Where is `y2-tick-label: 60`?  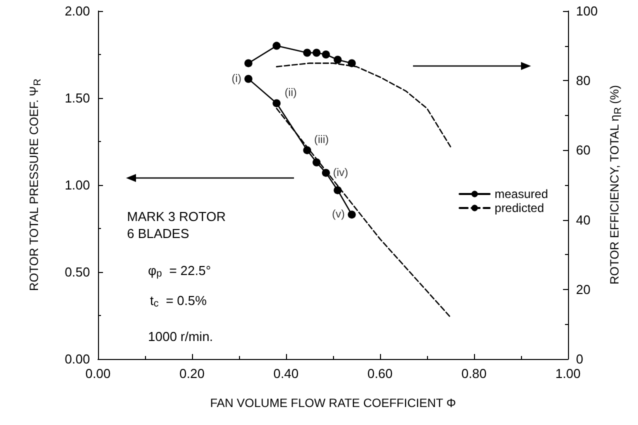 y2-tick-label: 60 is located at coordinates (583, 150).